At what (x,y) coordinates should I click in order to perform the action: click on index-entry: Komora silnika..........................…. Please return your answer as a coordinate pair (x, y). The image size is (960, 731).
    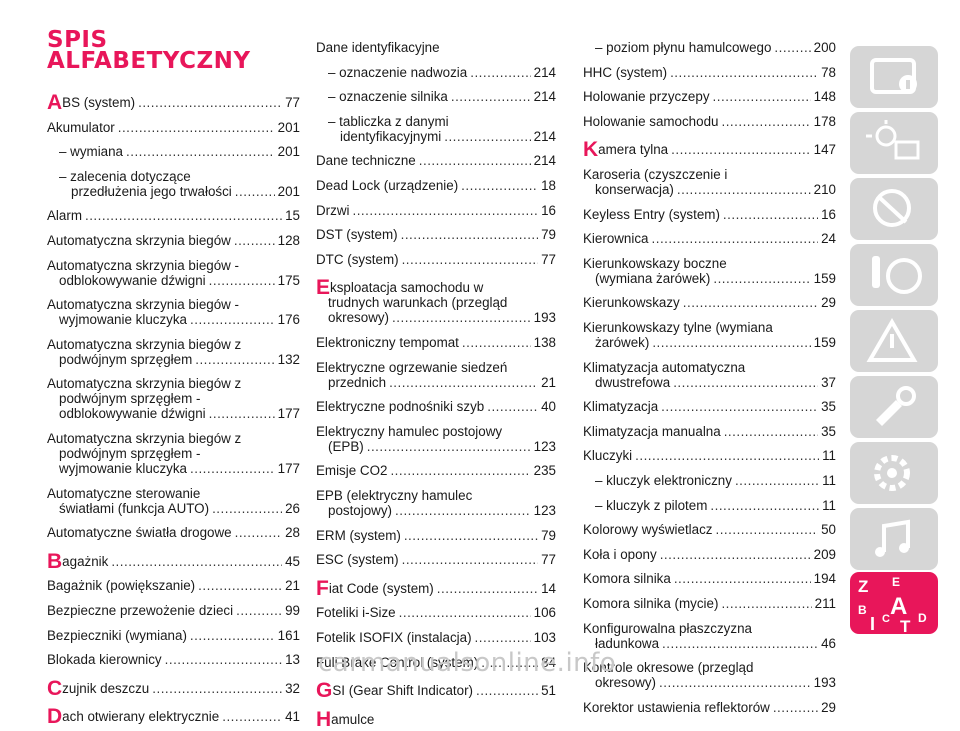
    Looking at the image, I should click on (709, 578).